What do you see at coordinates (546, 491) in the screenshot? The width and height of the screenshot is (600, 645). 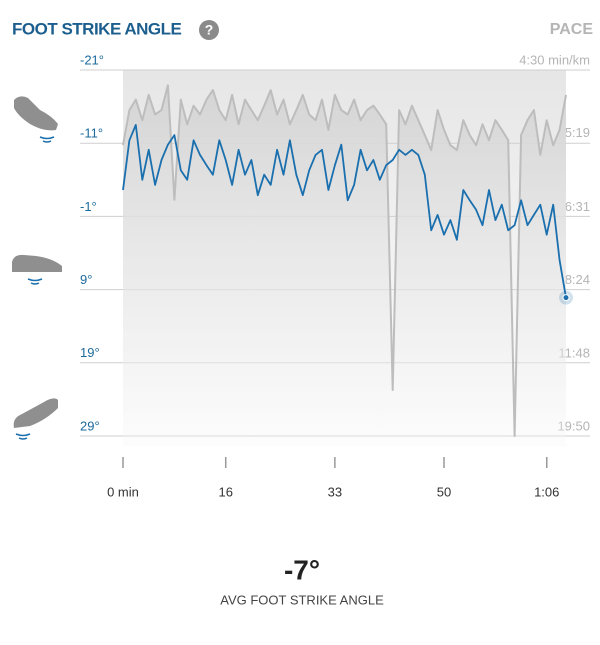 I see `x-tick-label: 1:06` at bounding box center [546, 491].